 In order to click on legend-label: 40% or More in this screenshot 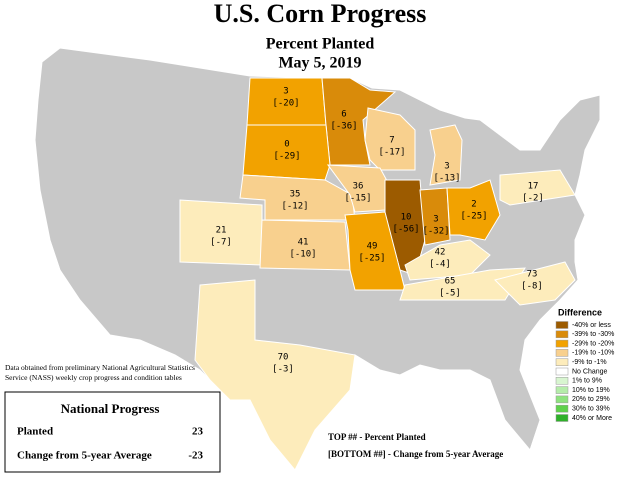, I will do `click(592, 418)`.